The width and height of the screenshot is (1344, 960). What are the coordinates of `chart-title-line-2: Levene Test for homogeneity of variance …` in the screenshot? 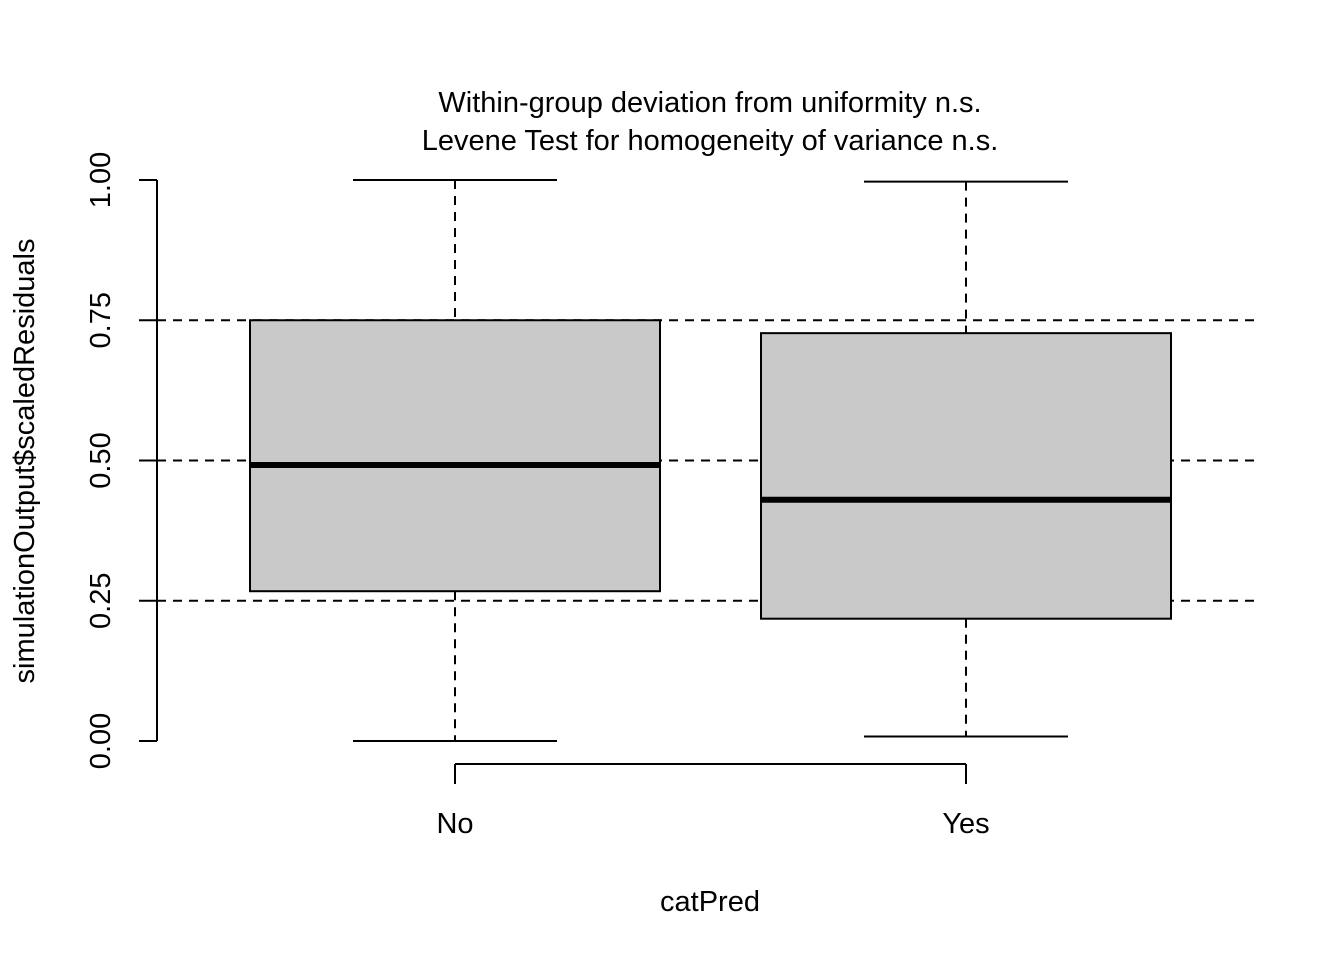 It's located at (710, 141).